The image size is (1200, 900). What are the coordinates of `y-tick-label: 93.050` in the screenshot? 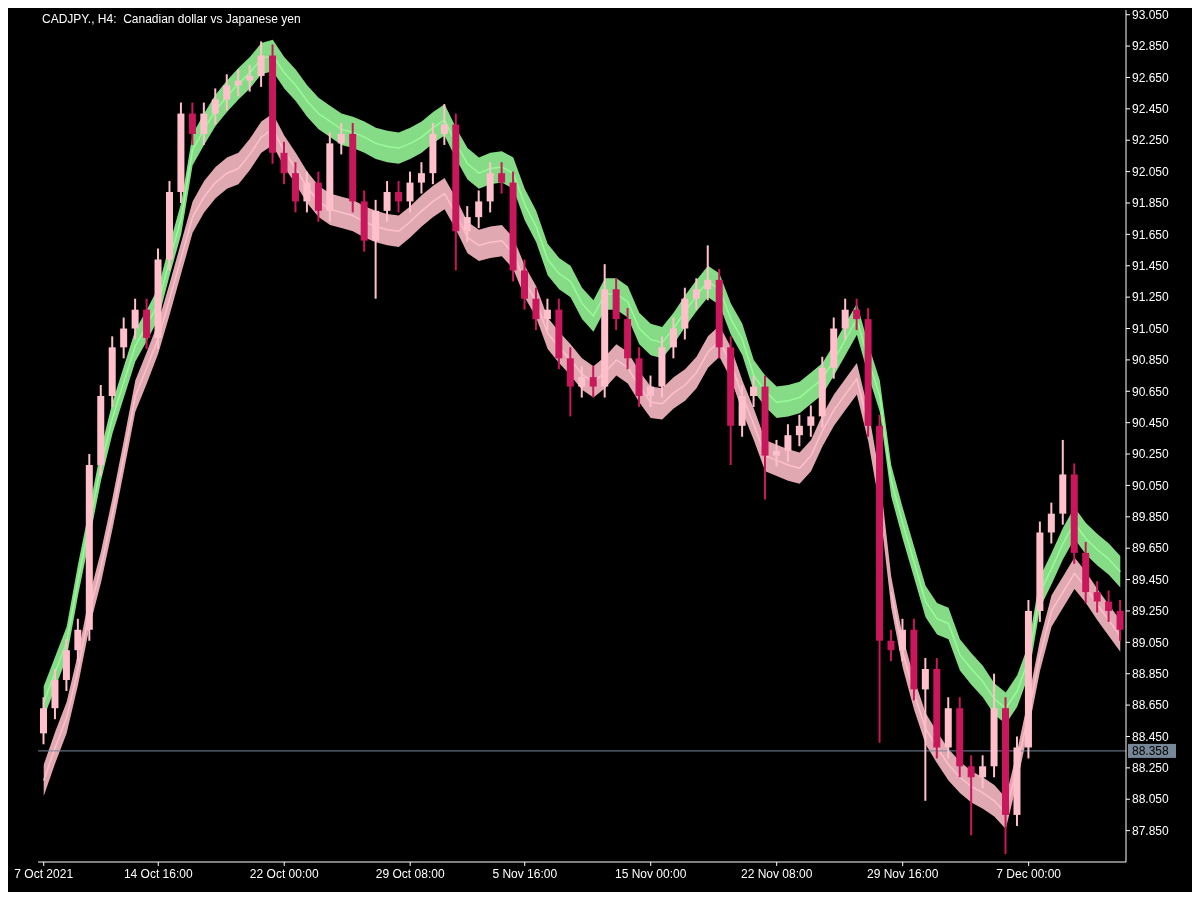 It's located at (1151, 14).